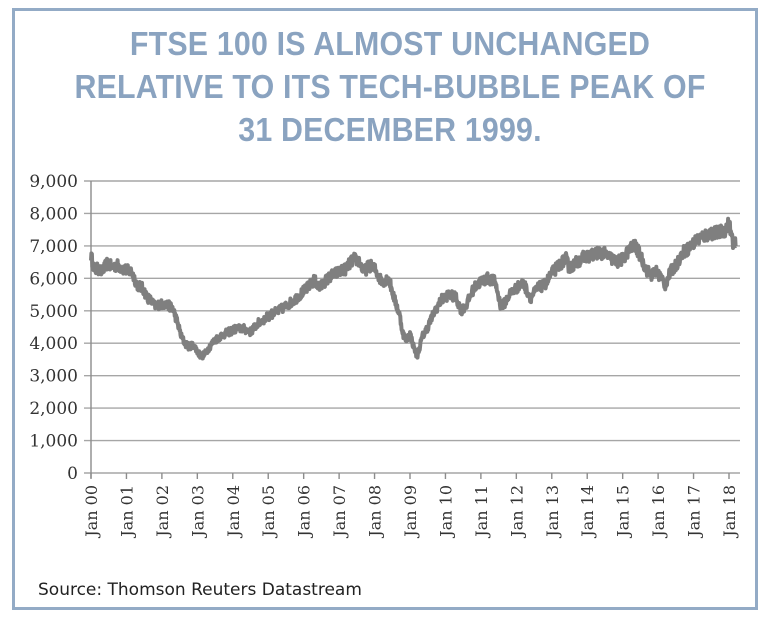 The width and height of the screenshot is (780, 627). What do you see at coordinates (53, 214) in the screenshot?
I see `y-tick-label: 8,000` at bounding box center [53, 214].